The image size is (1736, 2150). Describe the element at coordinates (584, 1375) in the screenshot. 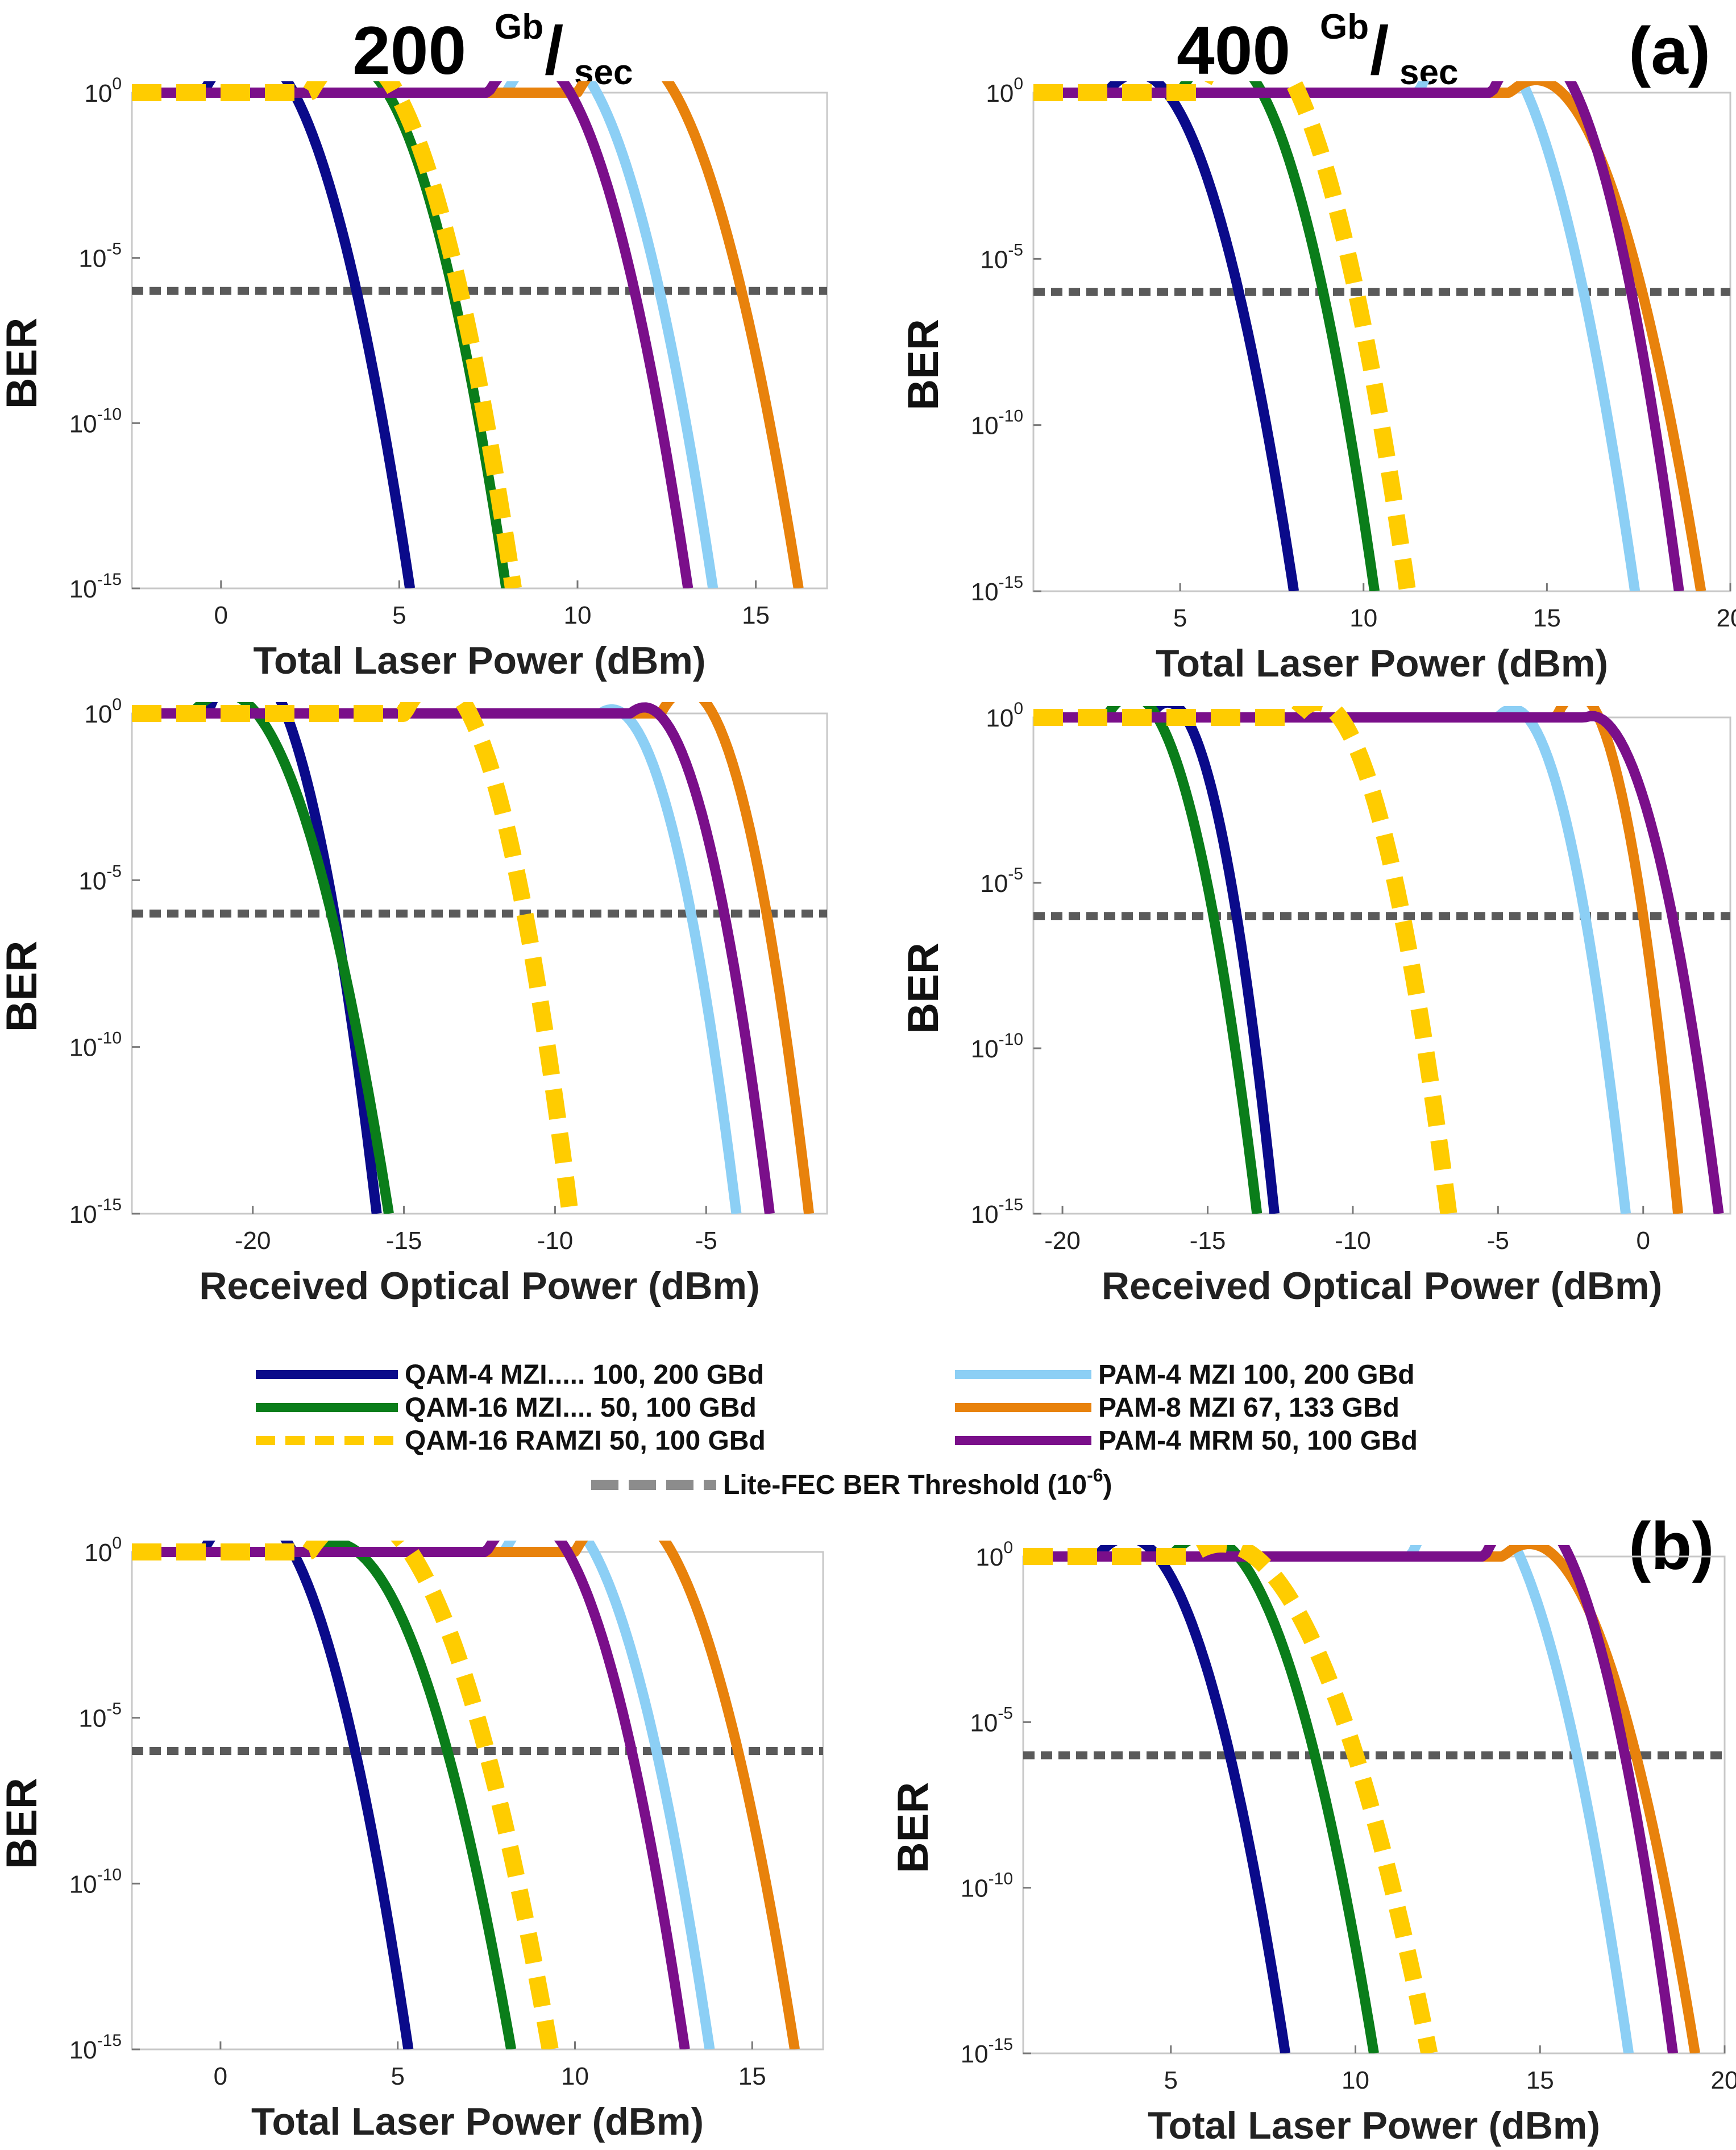

I see `legend-label-qam4-mzi: QAM-4 MZI..... 100, 200 GBd` at that location.